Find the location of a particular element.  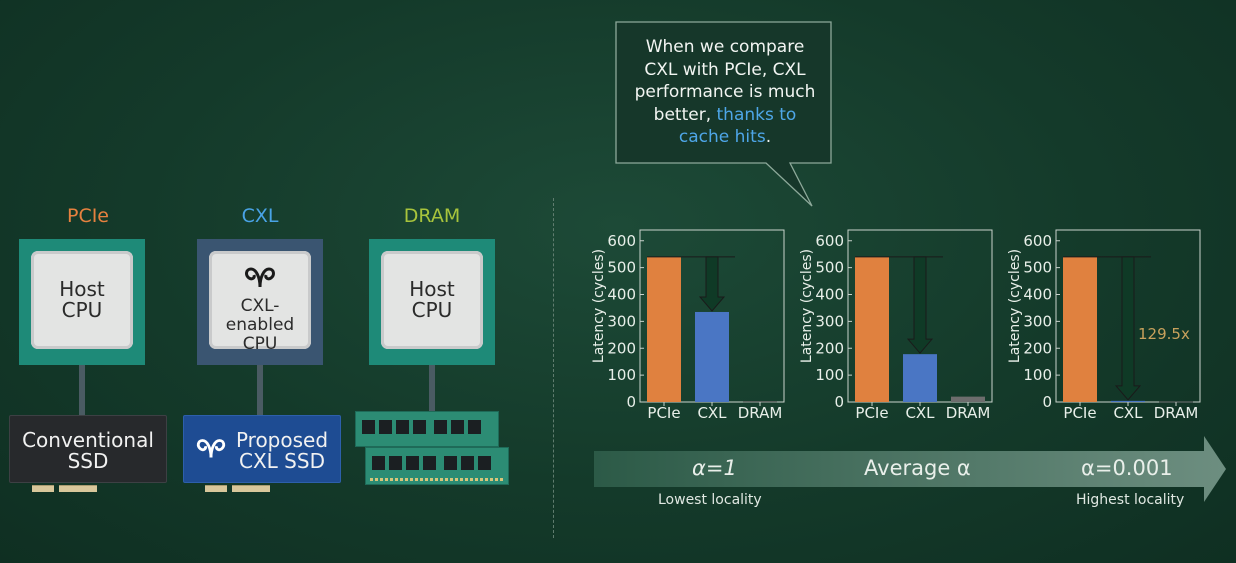

callout-line-3: performance is much is located at coordinates (725, 92).